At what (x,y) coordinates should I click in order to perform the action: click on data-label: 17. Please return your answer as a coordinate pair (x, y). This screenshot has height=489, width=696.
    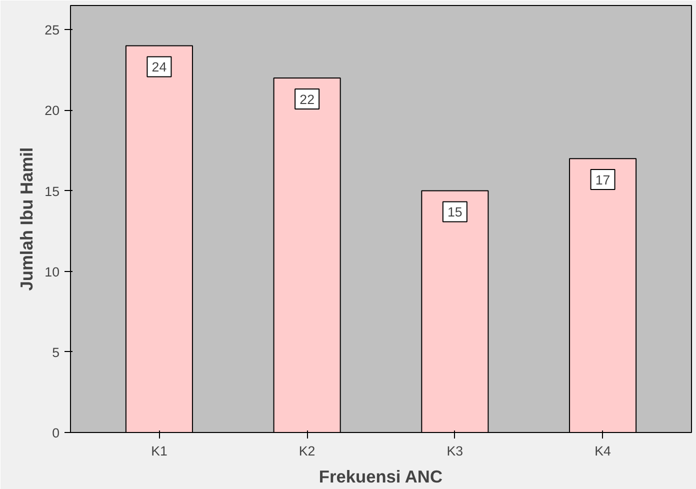
    Looking at the image, I should click on (602, 180).